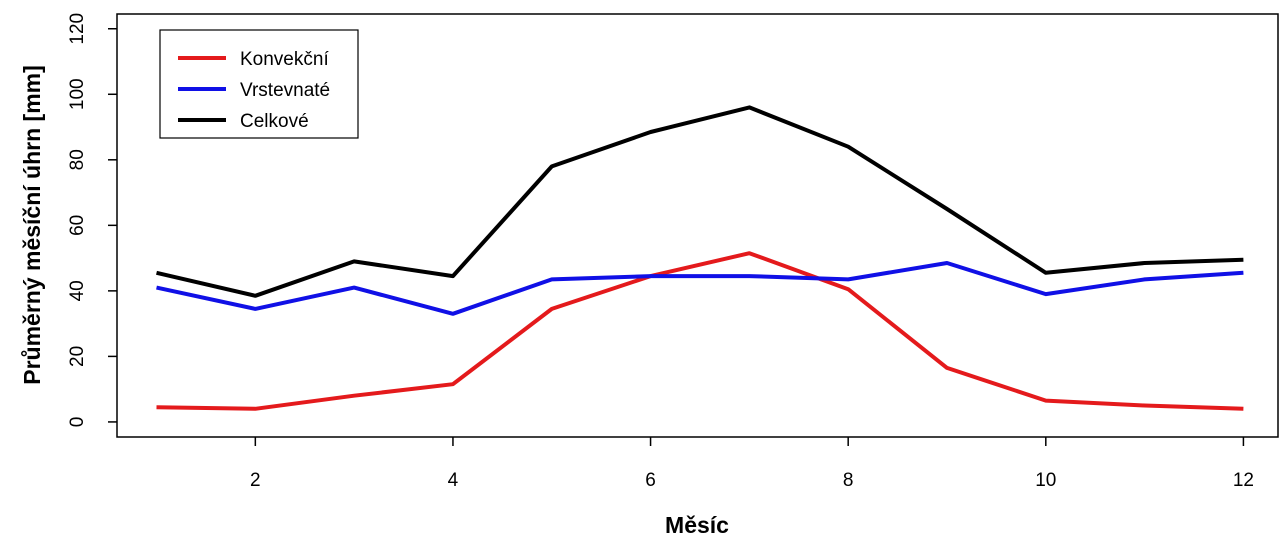 Image resolution: width=1281 pixels, height=543 pixels. Describe the element at coordinates (1045, 480) in the screenshot. I see `x-tick-label: 10` at that location.